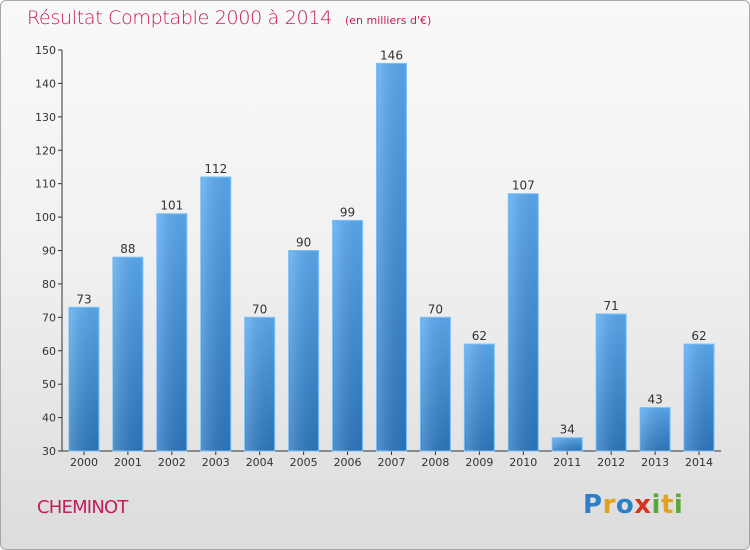 The height and width of the screenshot is (550, 750). Describe the element at coordinates (84, 462) in the screenshot. I see `x-tick-label: 2000` at that location.